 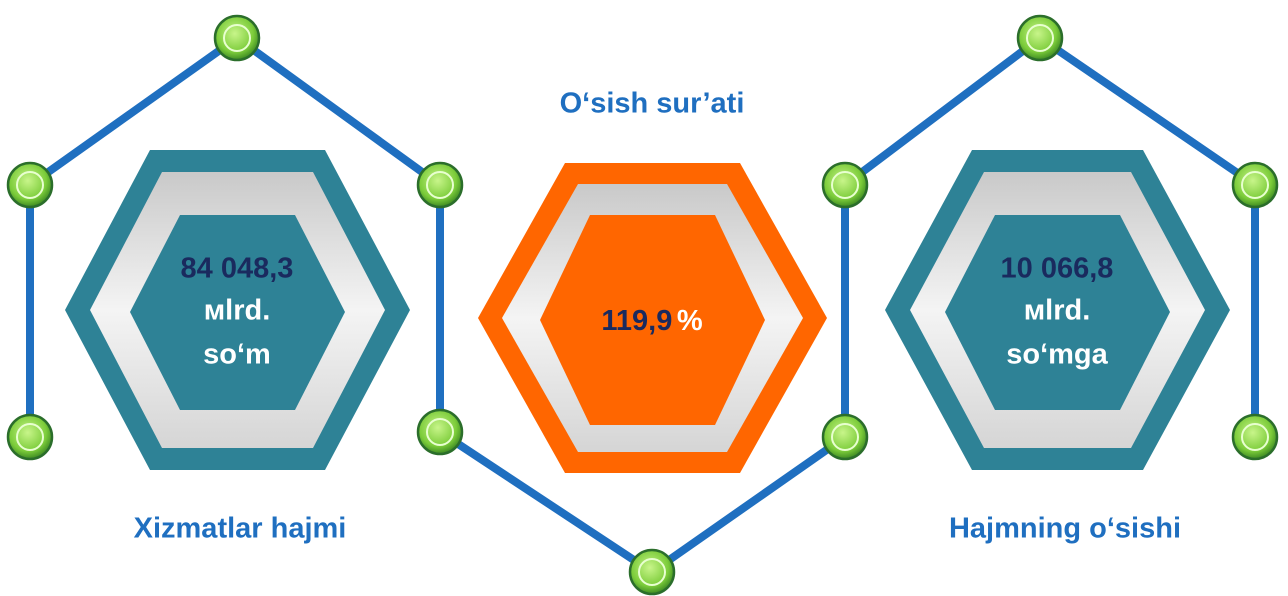 What do you see at coordinates (1057, 355) in the screenshot?
I see `unit: so‘mga` at bounding box center [1057, 355].